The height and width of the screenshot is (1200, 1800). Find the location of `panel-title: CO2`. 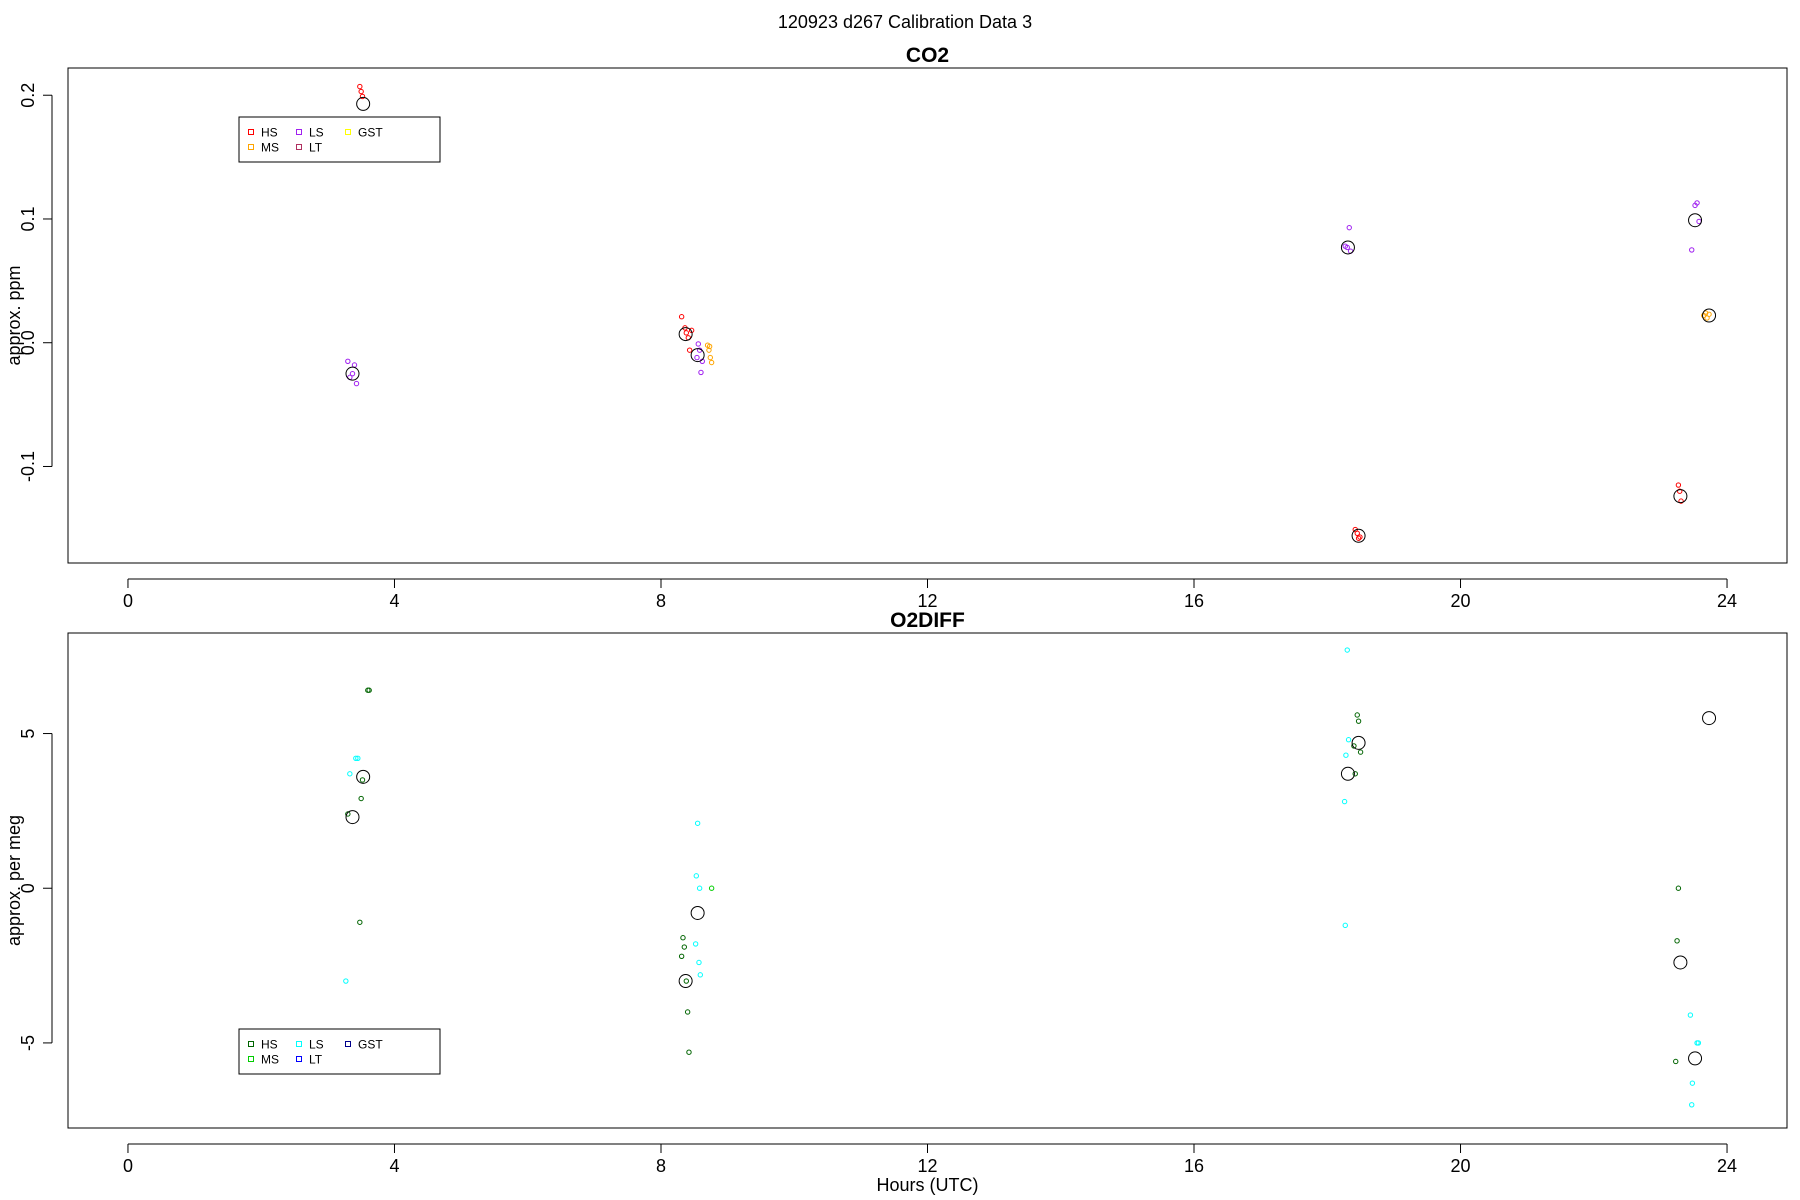

panel-title: CO2 is located at coordinates (927, 55).